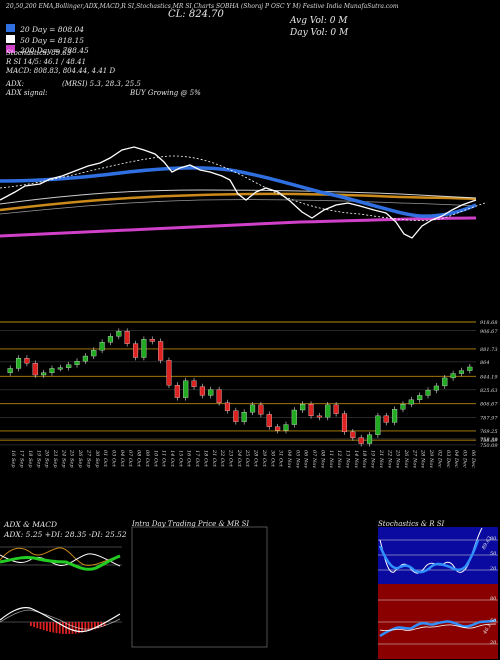  Describe the element at coordinates (319, 21) in the screenshot. I see `avg-volume: Avg Vol: 0 M` at that location.